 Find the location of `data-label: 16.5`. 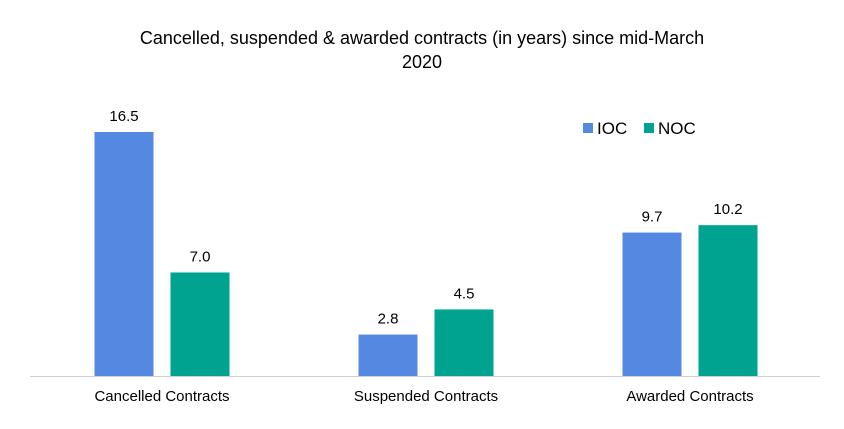

data-label: 16.5 is located at coordinates (123, 116).